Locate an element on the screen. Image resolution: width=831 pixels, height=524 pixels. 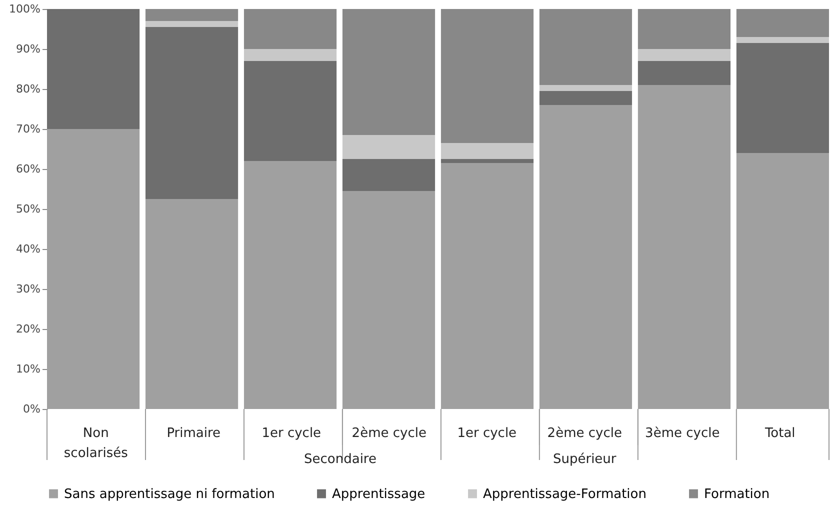
y-tick-label: 70% is located at coordinates (28, 129).